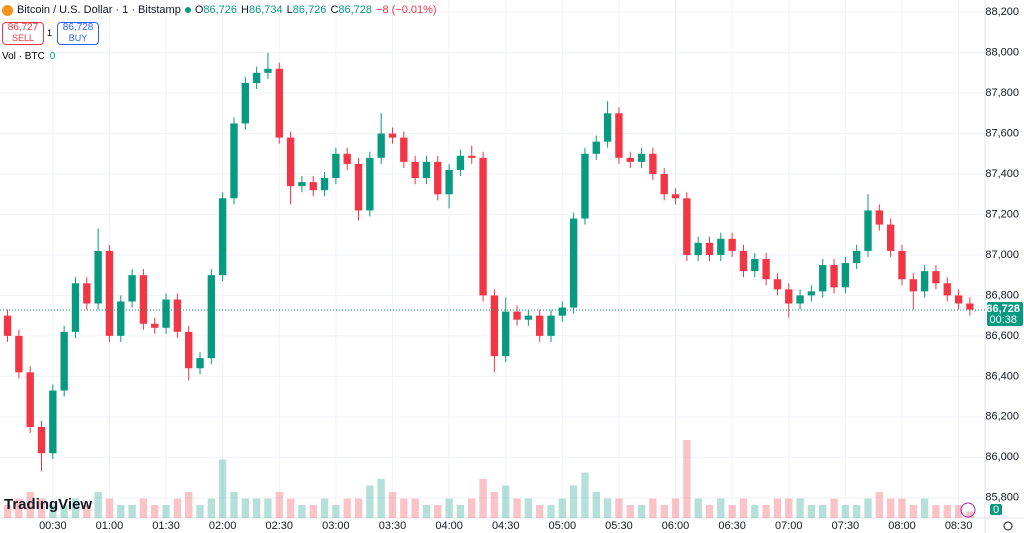 The image size is (1024, 533). Describe the element at coordinates (7, 10) in the screenshot. I see `btc-icon` at that location.